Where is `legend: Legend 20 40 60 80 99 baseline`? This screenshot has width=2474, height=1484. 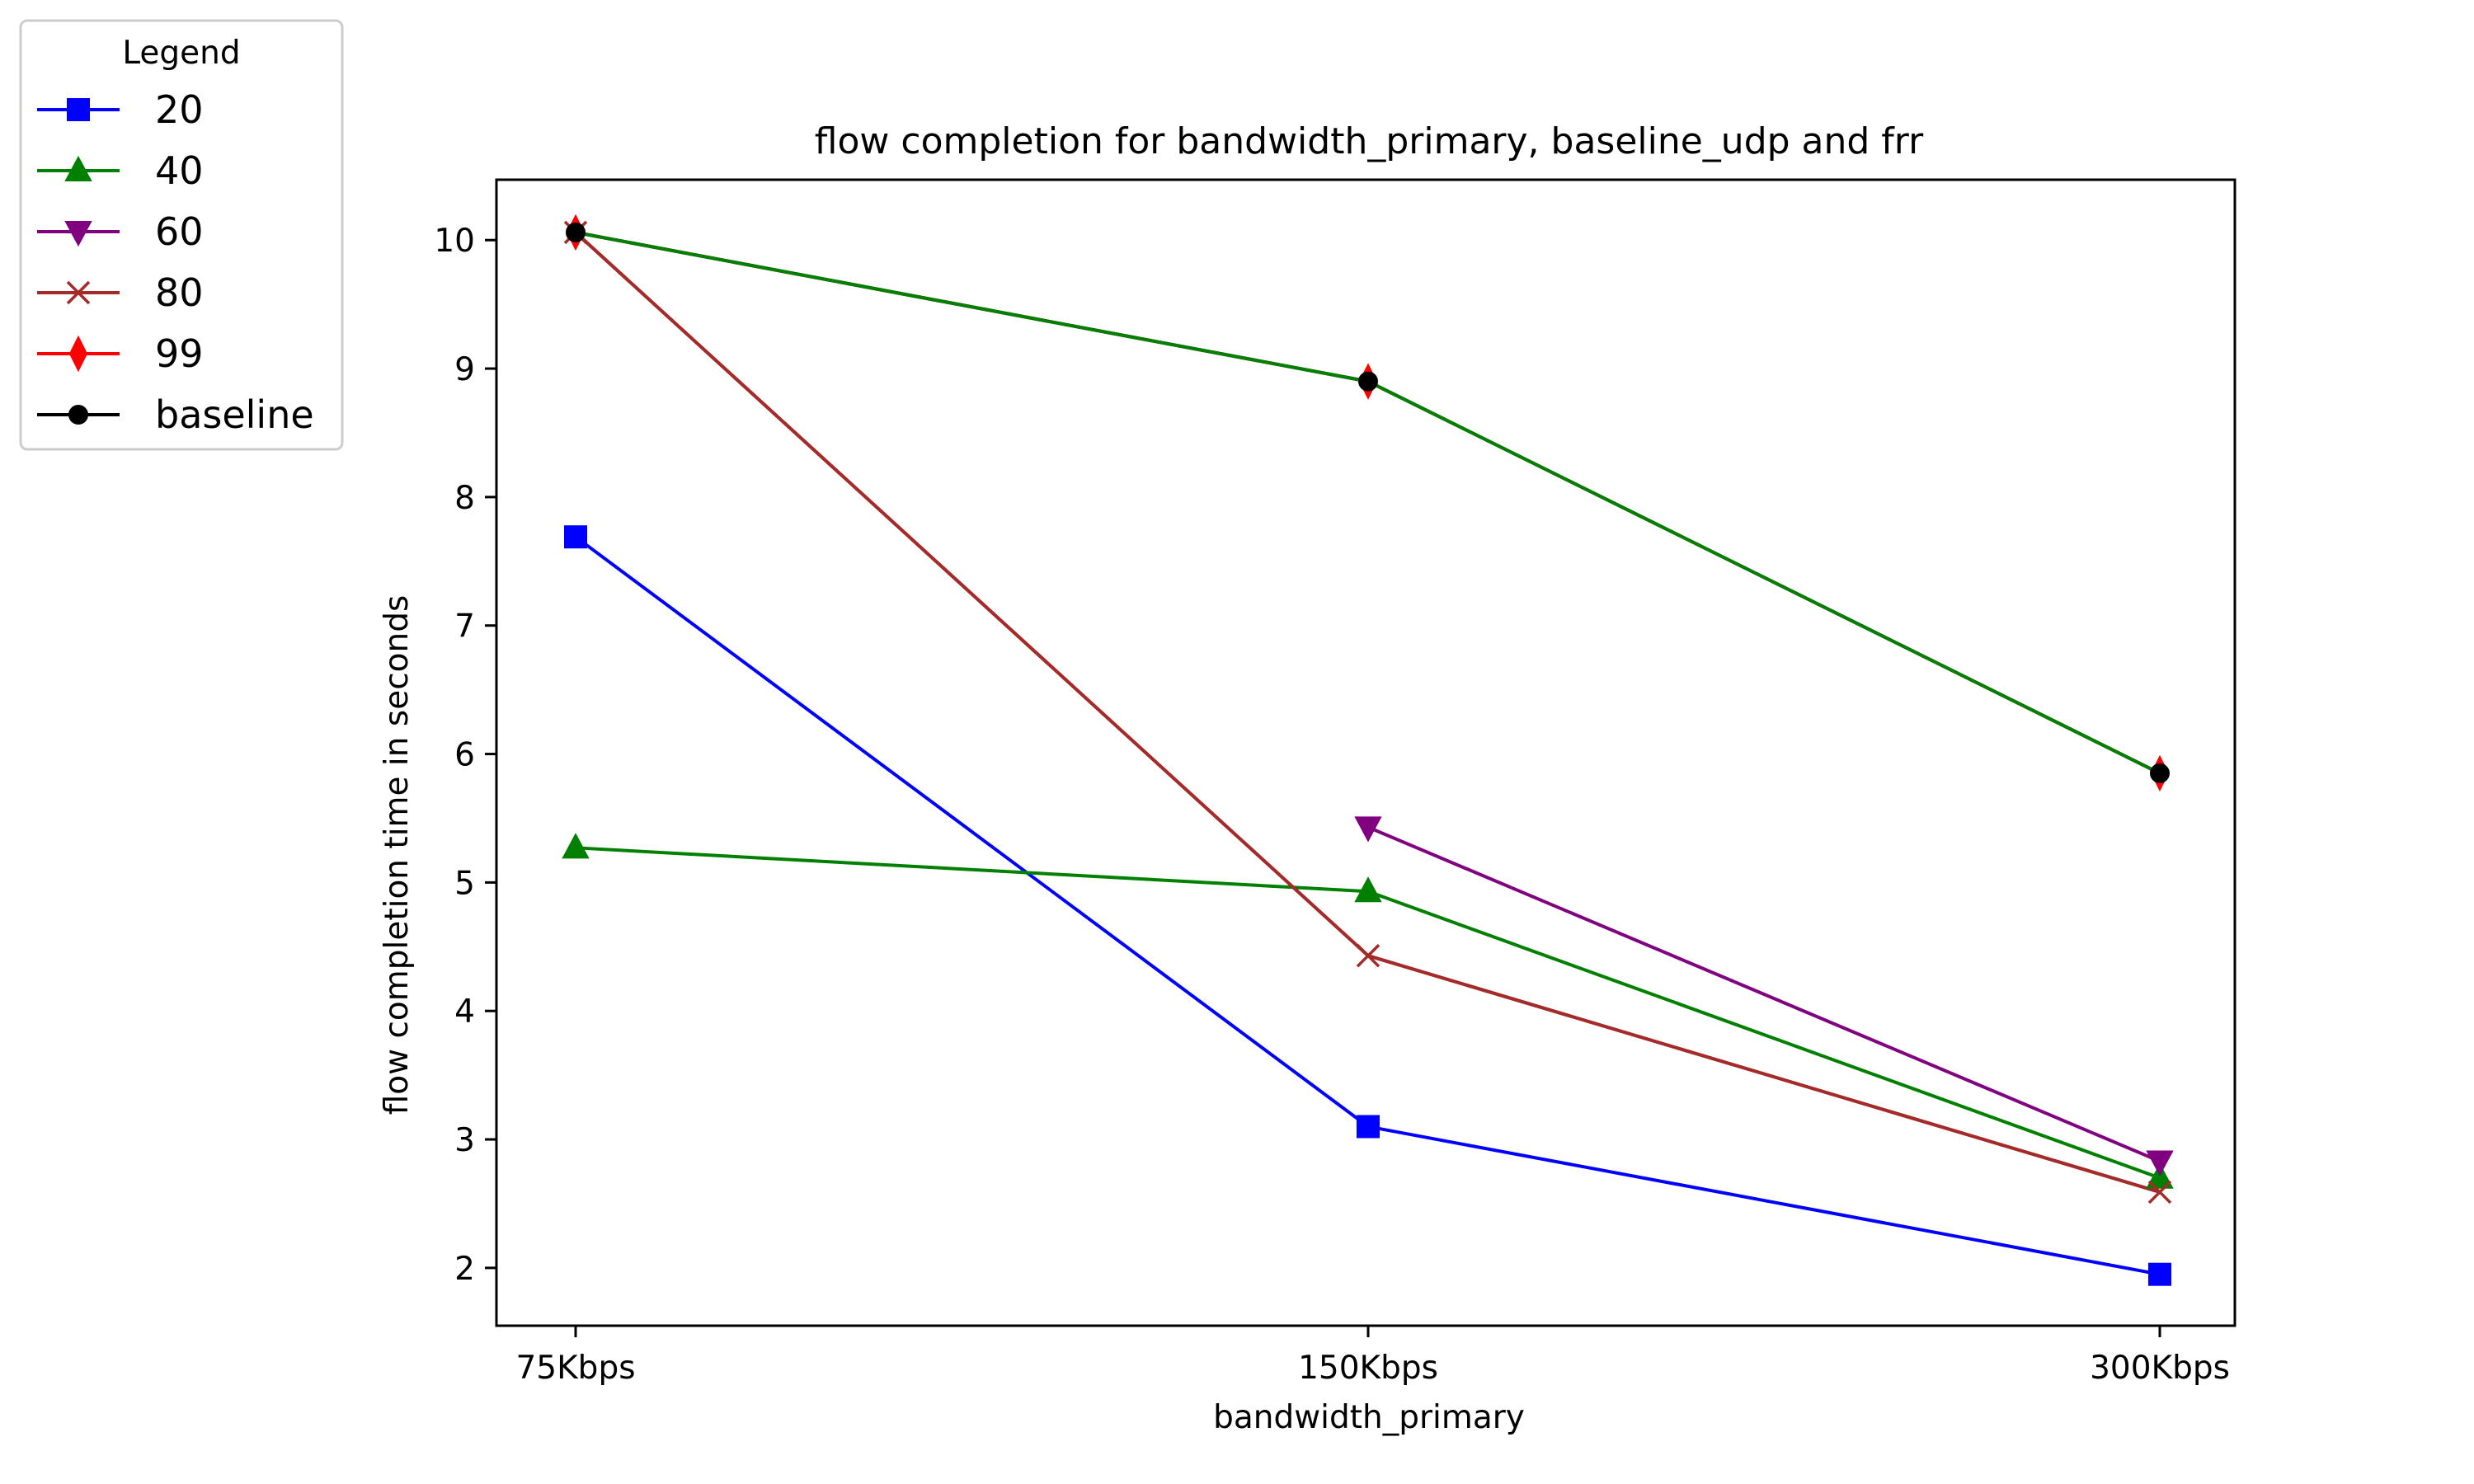 legend: Legend 20 40 60 80 99 baseline is located at coordinates (181, 235).